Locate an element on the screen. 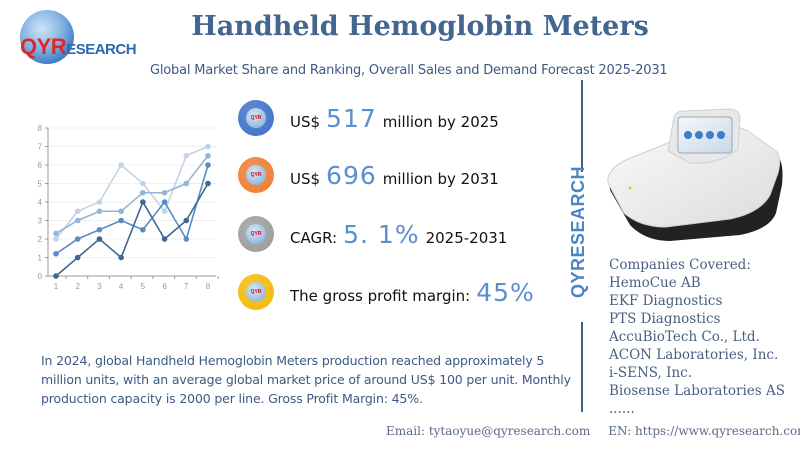 The image size is (800, 449). qyresearch-logo: QYRESEARCH is located at coordinates (79, 38).